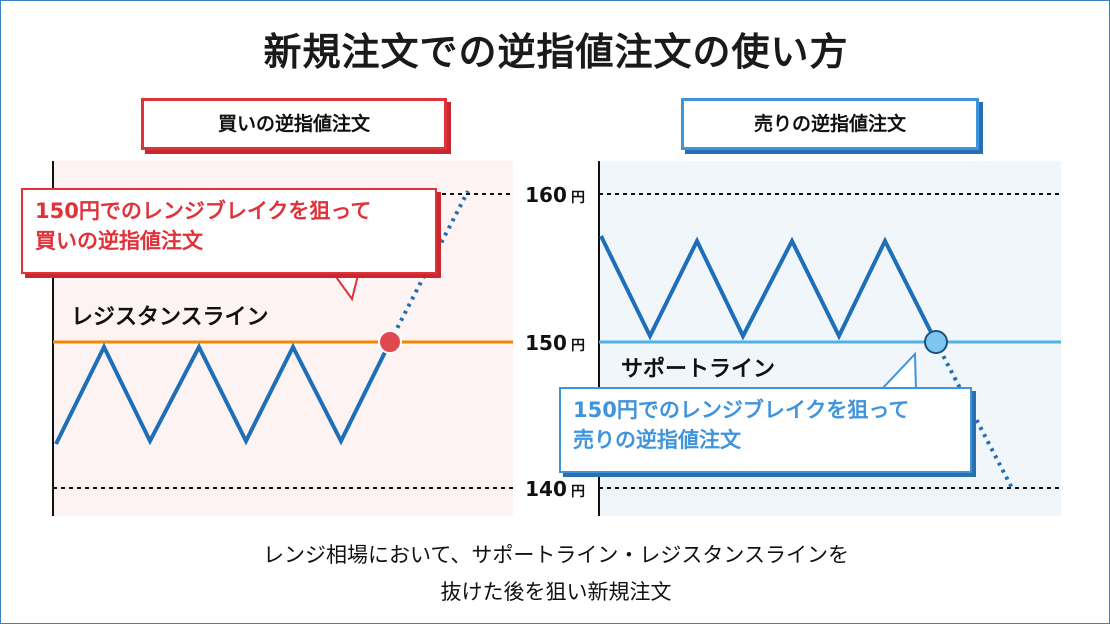  I want to click on tick-150-unit: 円, so click(578, 346).